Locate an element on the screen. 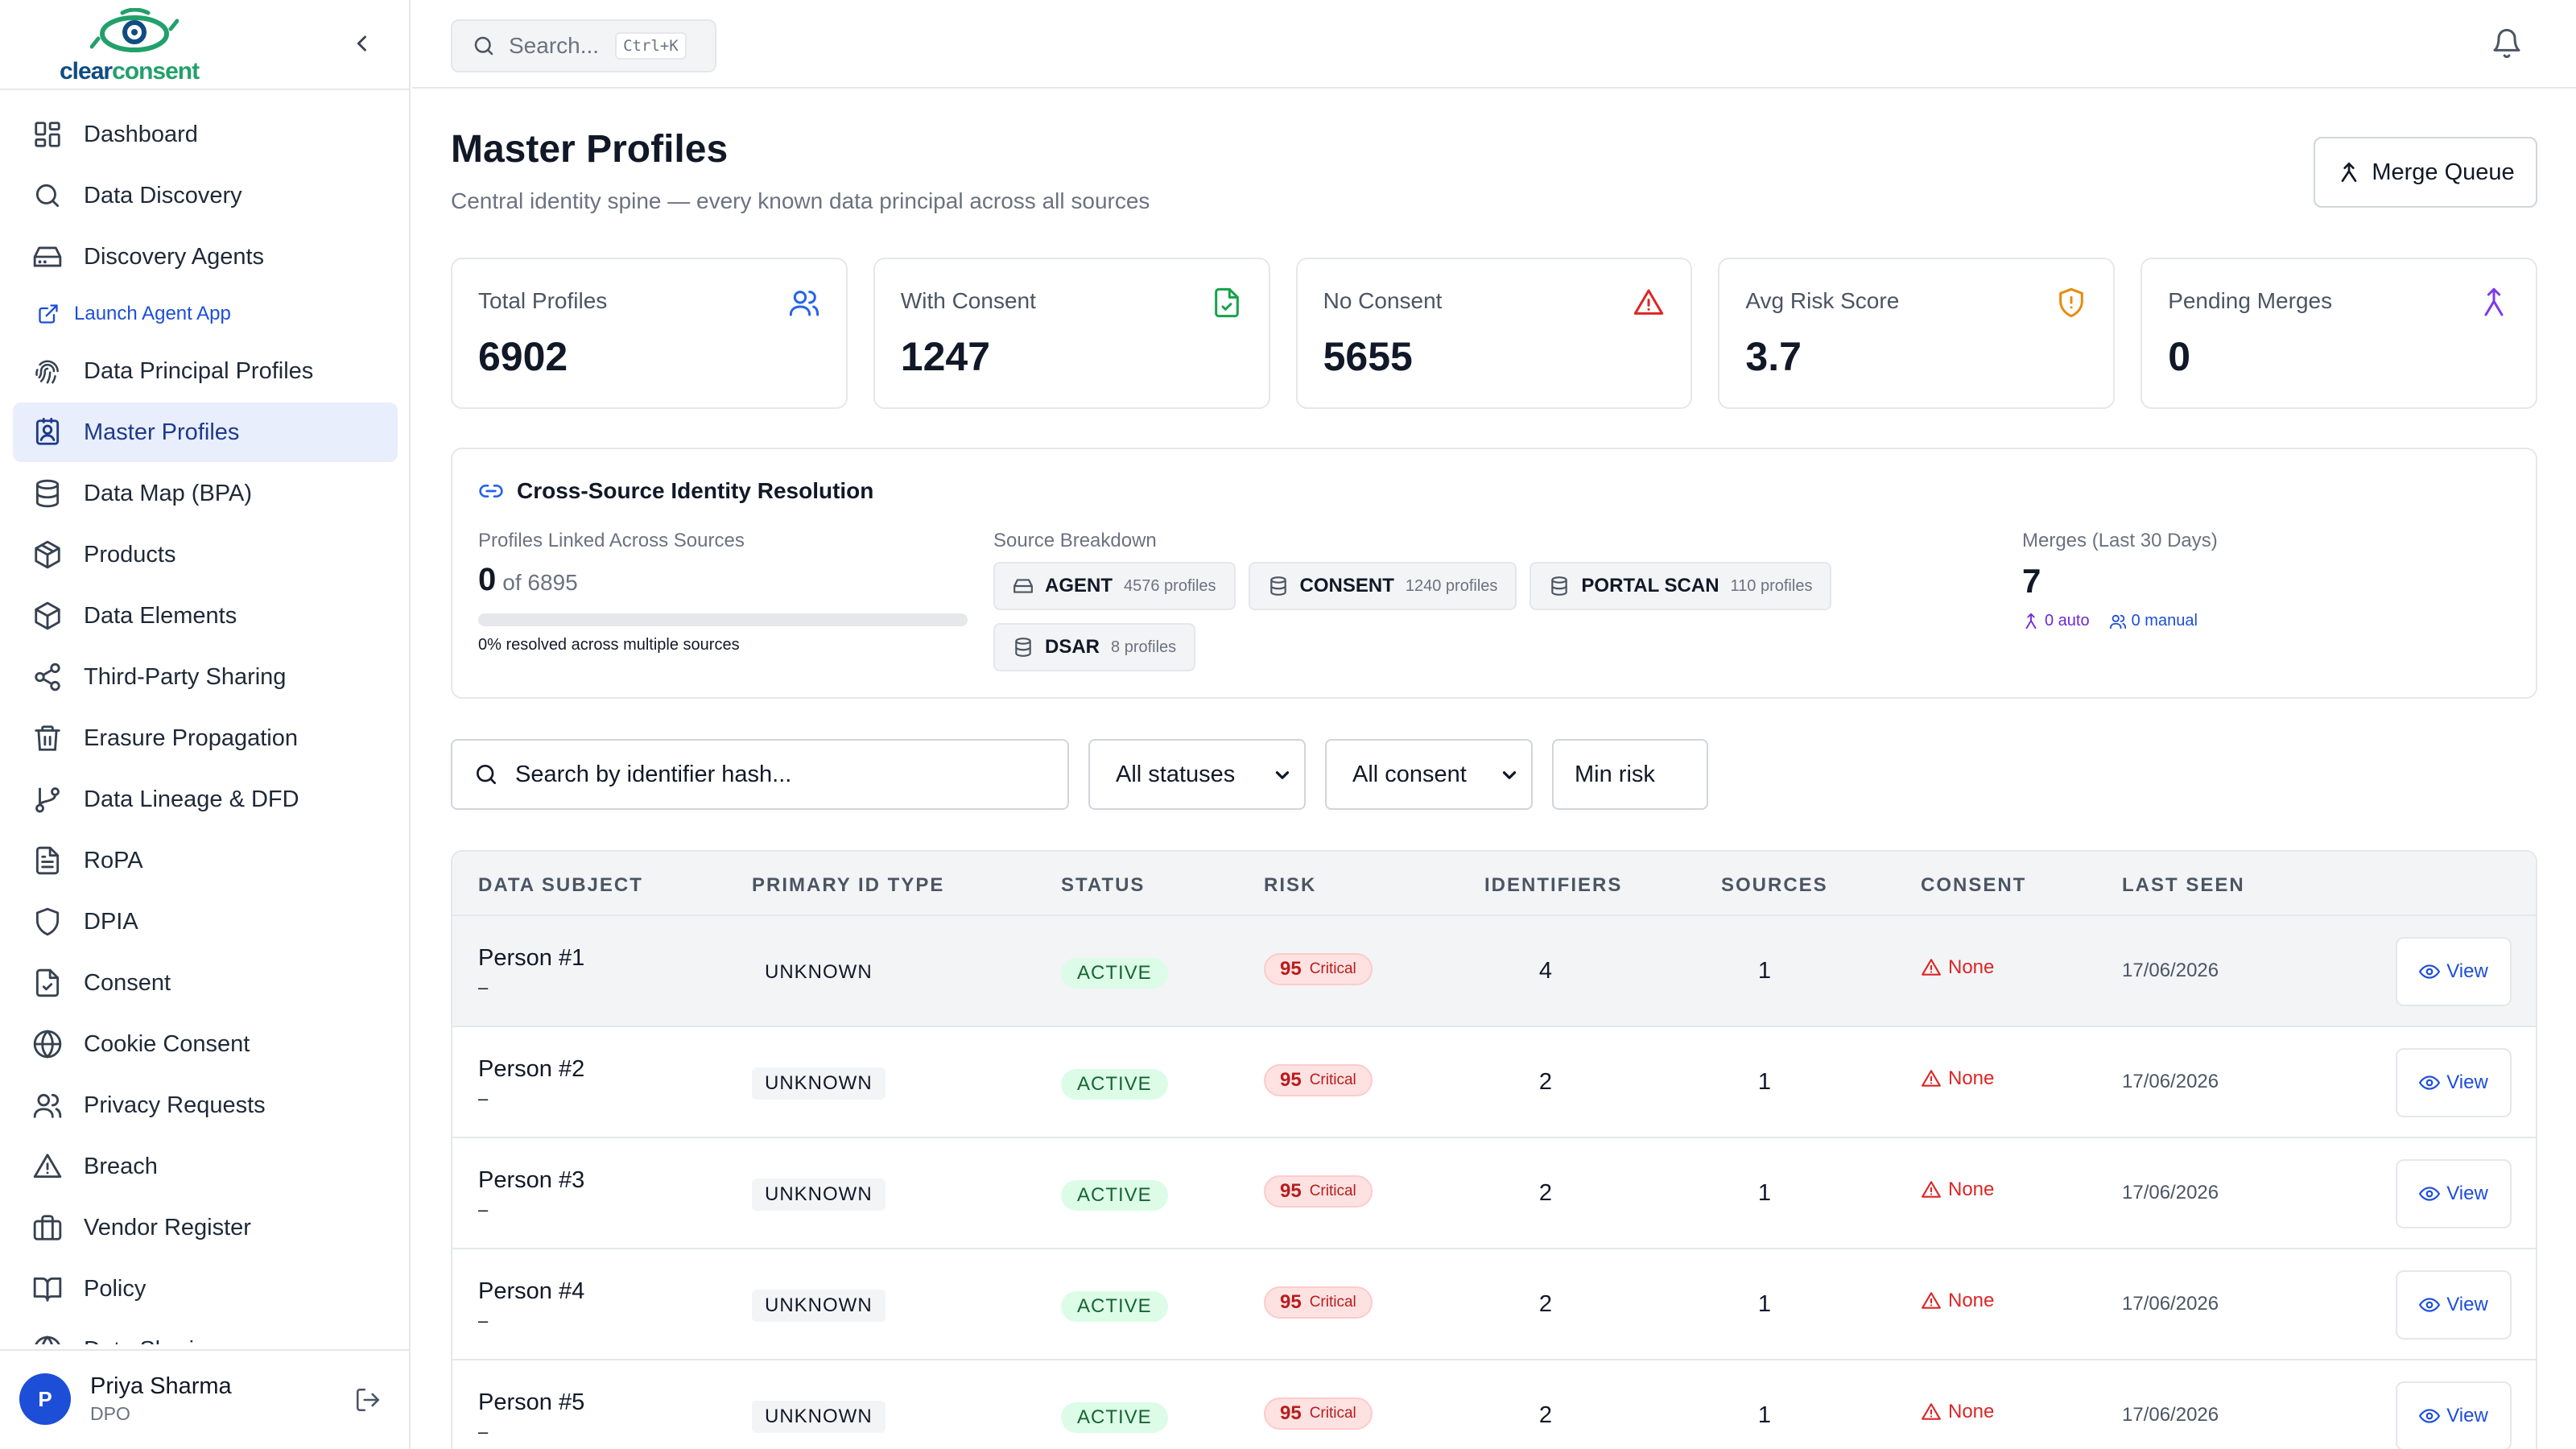  column-header: RISK is located at coordinates (1290, 885).